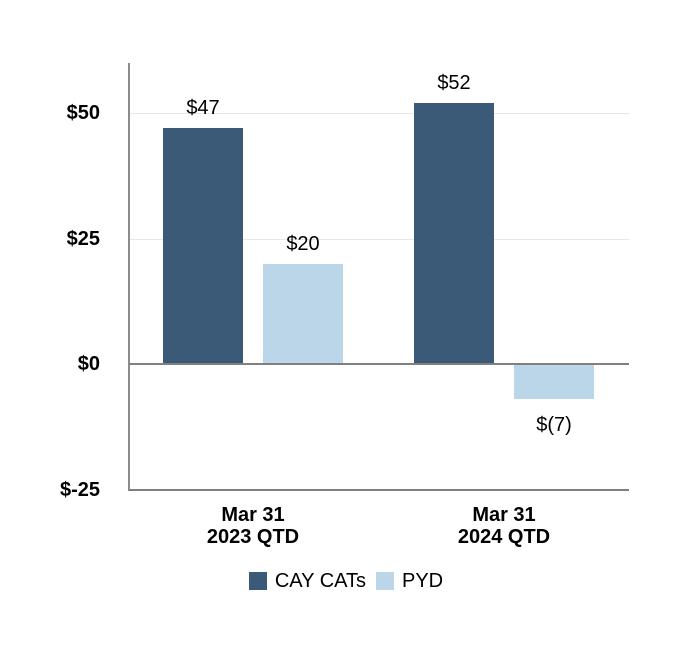 The image size is (692, 650). What do you see at coordinates (454, 233) in the screenshot?
I see `bar-cay-cats-2024-qtd` at bounding box center [454, 233].